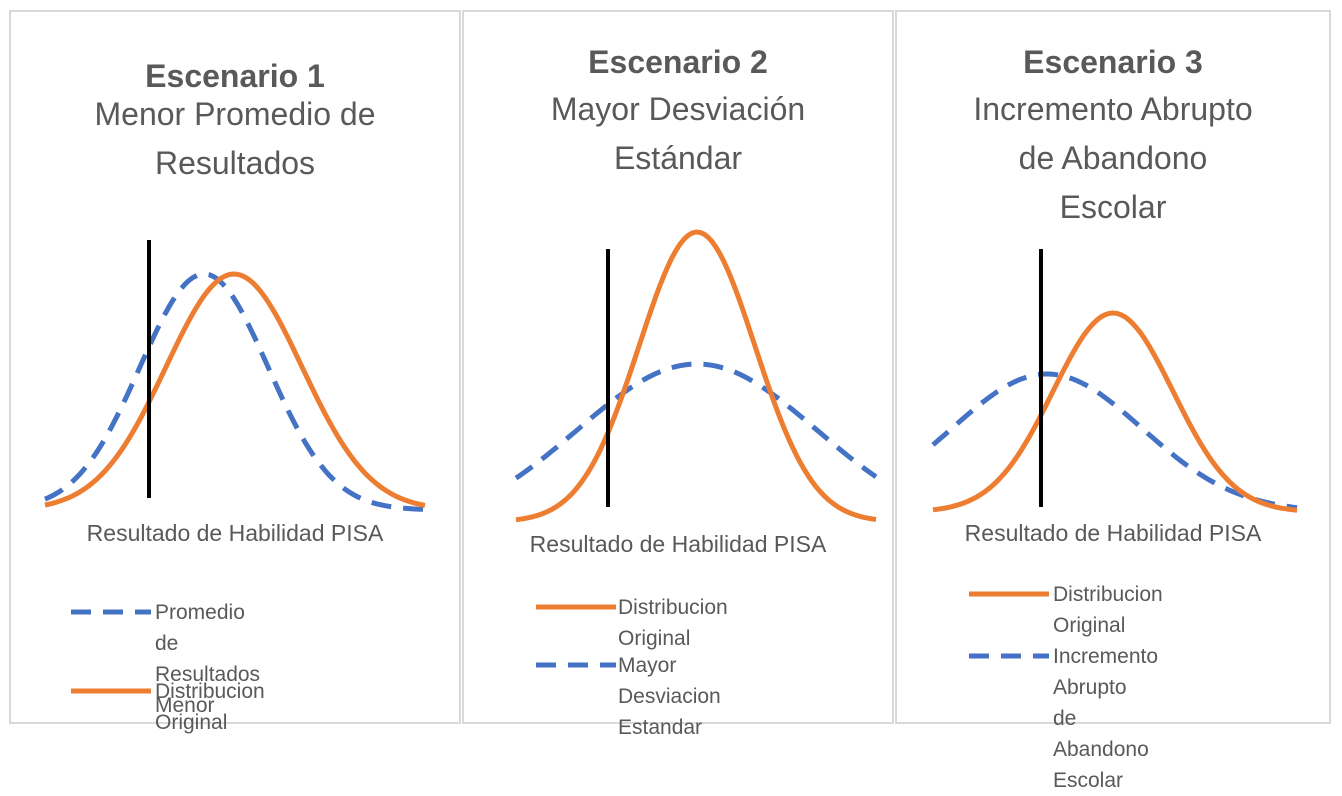 This screenshot has height=796, width=1342. I want to click on scenario-1-subtitle: Menor Promedio de Resultados, so click(235, 138).